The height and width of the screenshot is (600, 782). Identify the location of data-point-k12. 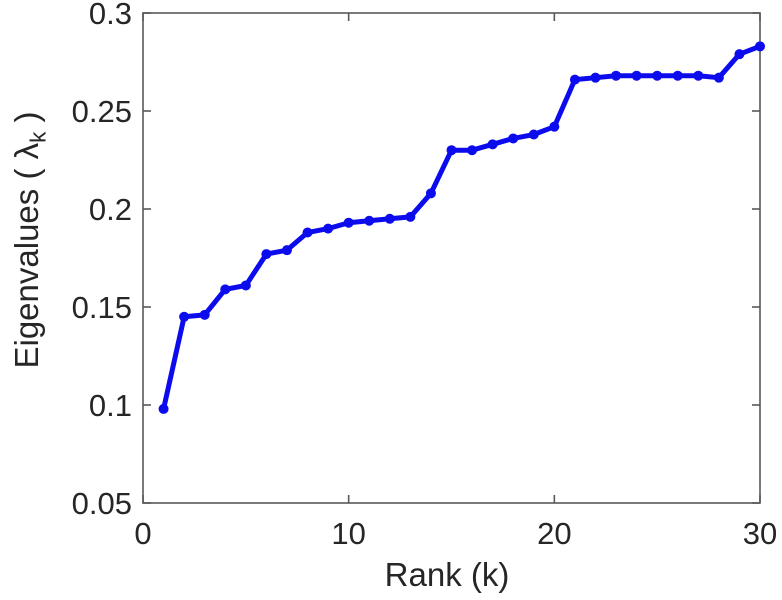
(389, 218).